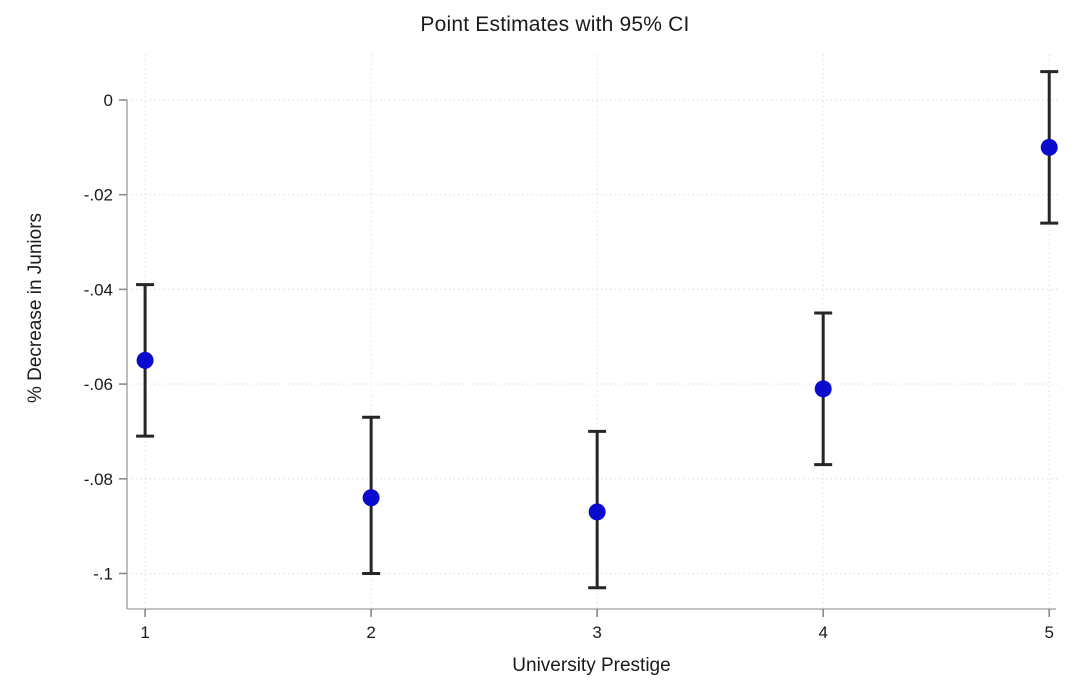 This screenshot has width=1079, height=692. I want to click on x-axis-label: University Prestige, so click(591, 665).